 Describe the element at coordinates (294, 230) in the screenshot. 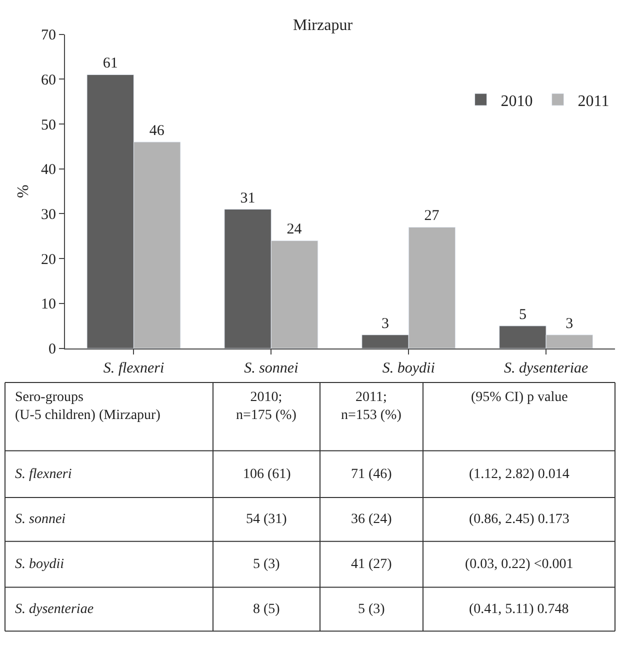

I see `data-label: 24` at that location.